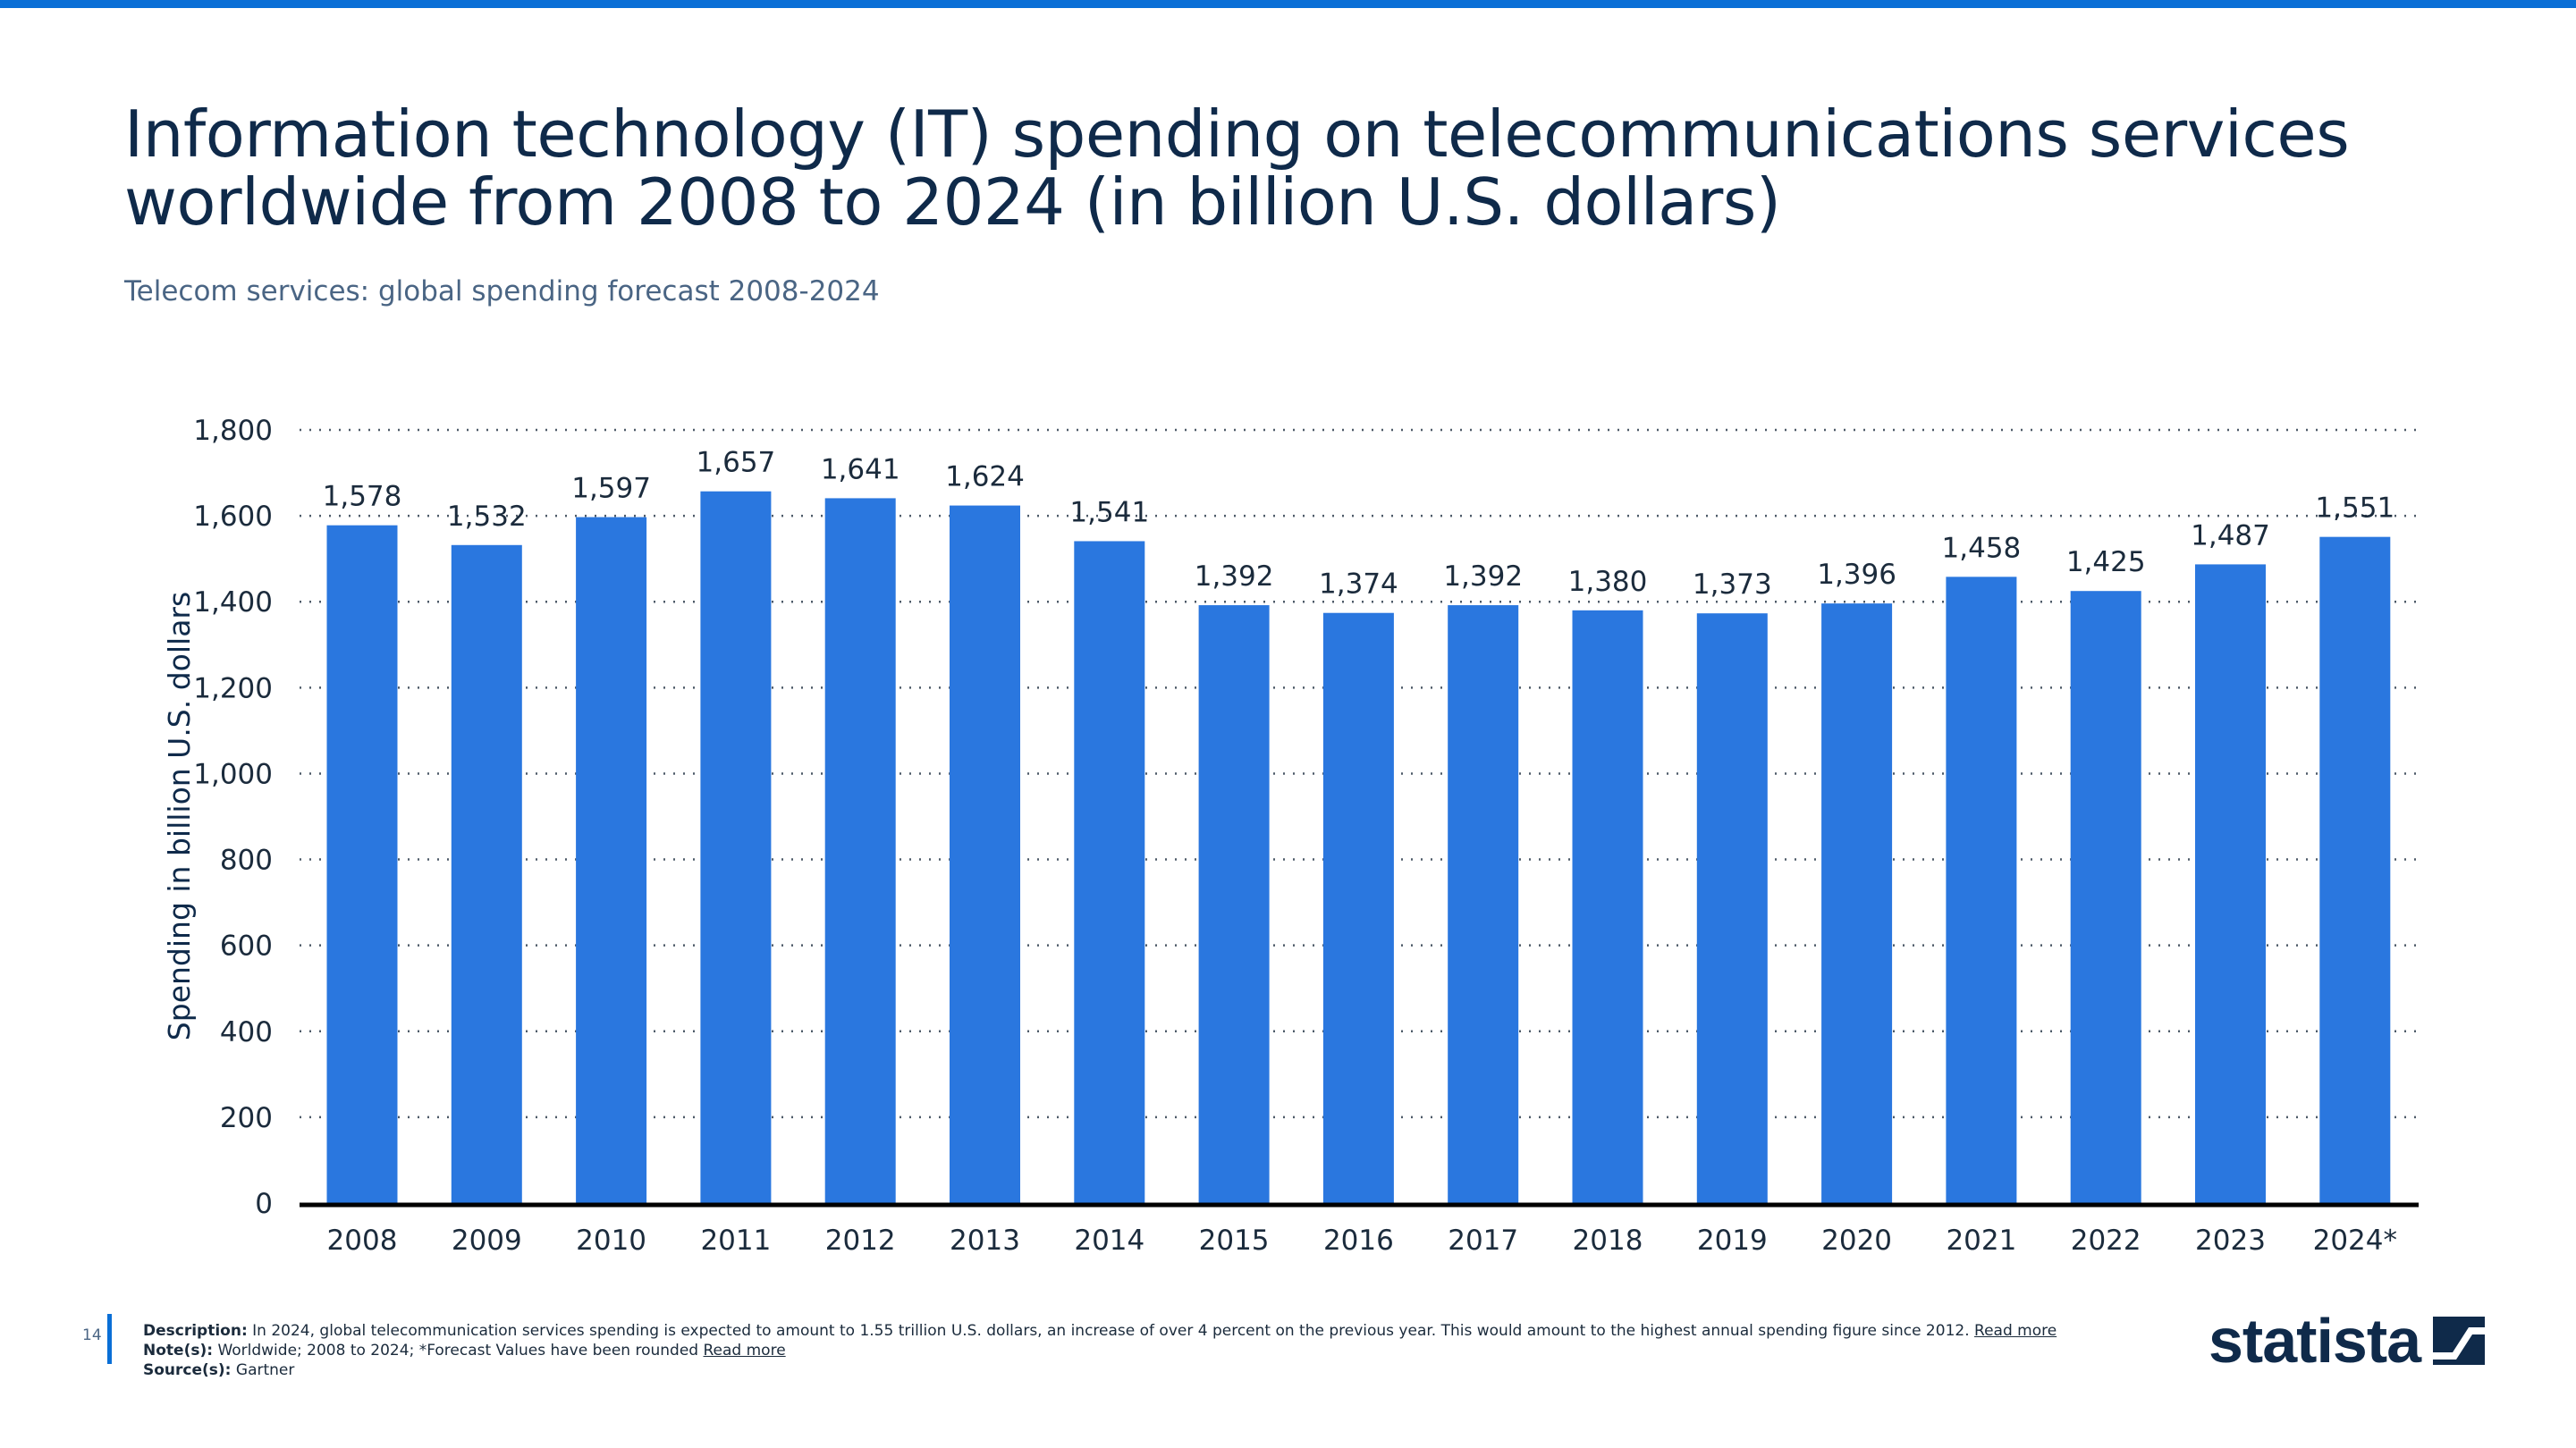 This screenshot has height=1448, width=2576. Describe the element at coordinates (860, 469) in the screenshot. I see `data-label: 1,641` at that location.